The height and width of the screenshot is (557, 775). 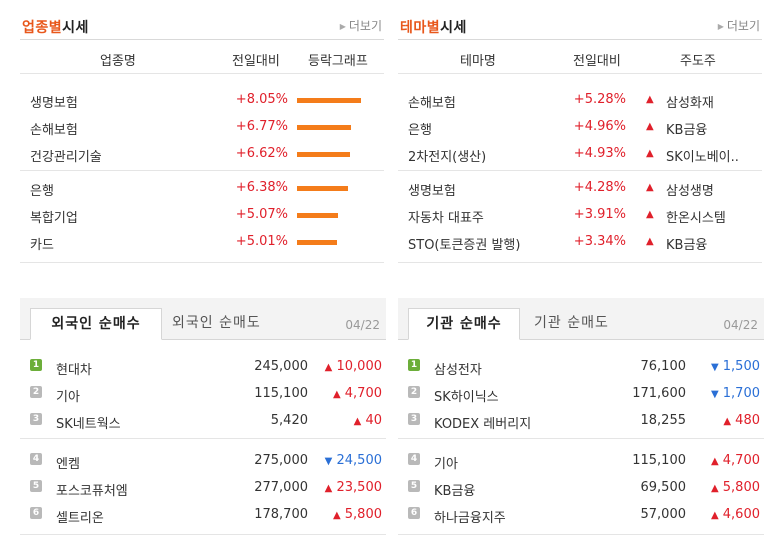 I want to click on sector-group-1: 생명보험 +8.05% 손해보험 +6.77% 건강관리기술 +6.62%, so click(x=202, y=122).